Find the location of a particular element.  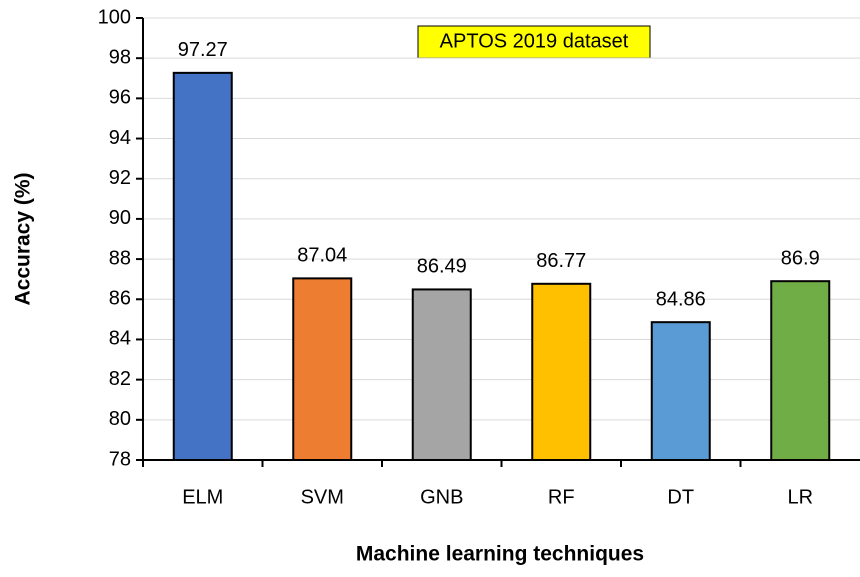

x-tick-label: GNB is located at coordinates (441, 497).